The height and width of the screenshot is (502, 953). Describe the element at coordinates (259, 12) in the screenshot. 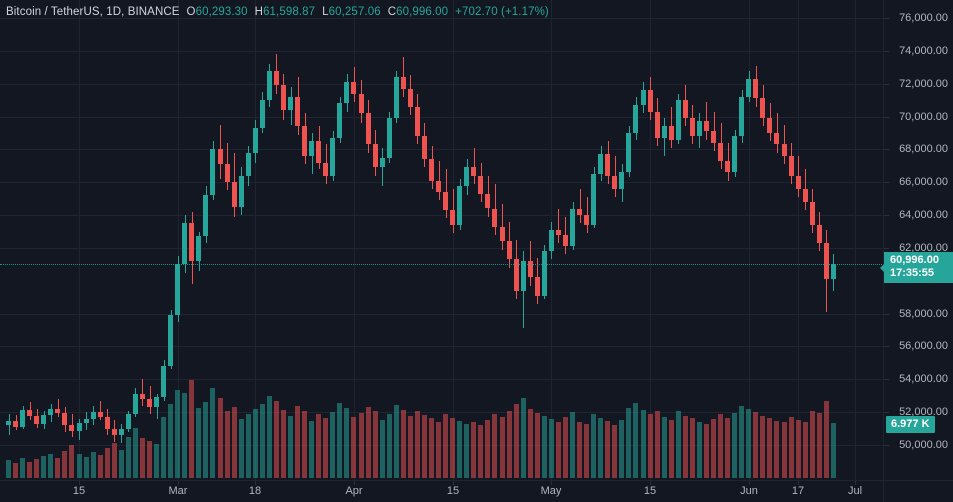

I see `high-key: H` at that location.